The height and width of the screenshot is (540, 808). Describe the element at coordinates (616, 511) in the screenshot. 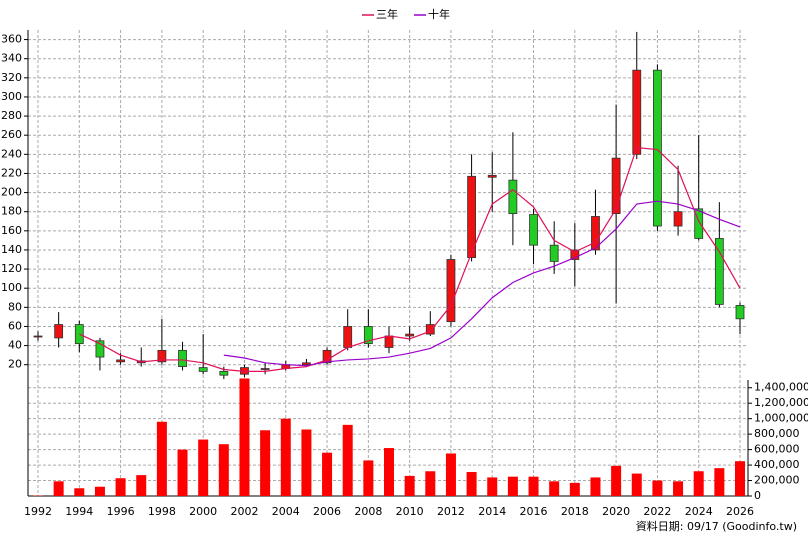

I see `x-tick-label: 2020` at that location.